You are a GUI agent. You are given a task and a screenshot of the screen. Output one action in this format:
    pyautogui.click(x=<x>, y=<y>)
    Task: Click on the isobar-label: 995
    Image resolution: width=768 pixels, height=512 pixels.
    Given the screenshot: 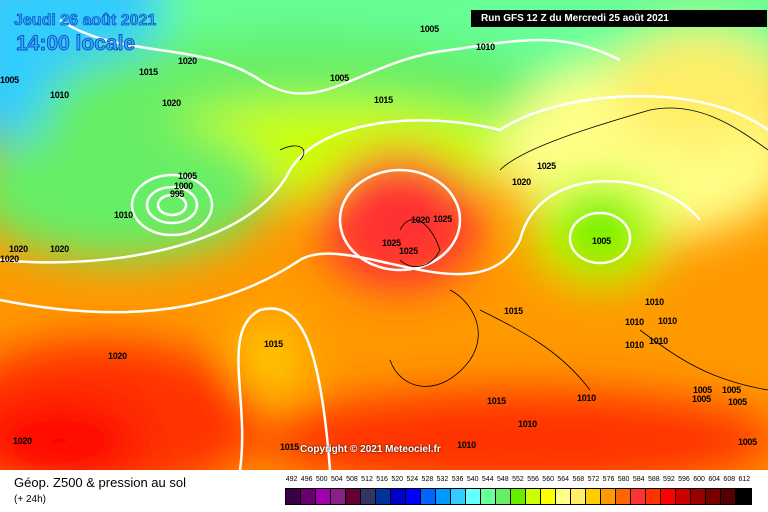 What is the action you would take?
    pyautogui.click(x=177, y=194)
    